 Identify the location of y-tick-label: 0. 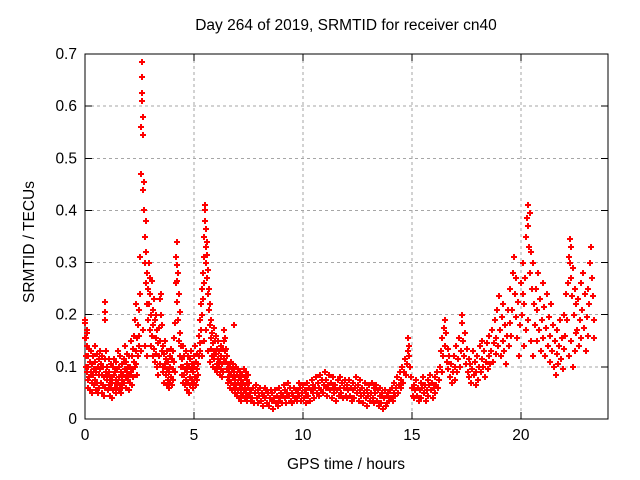
(72, 419).